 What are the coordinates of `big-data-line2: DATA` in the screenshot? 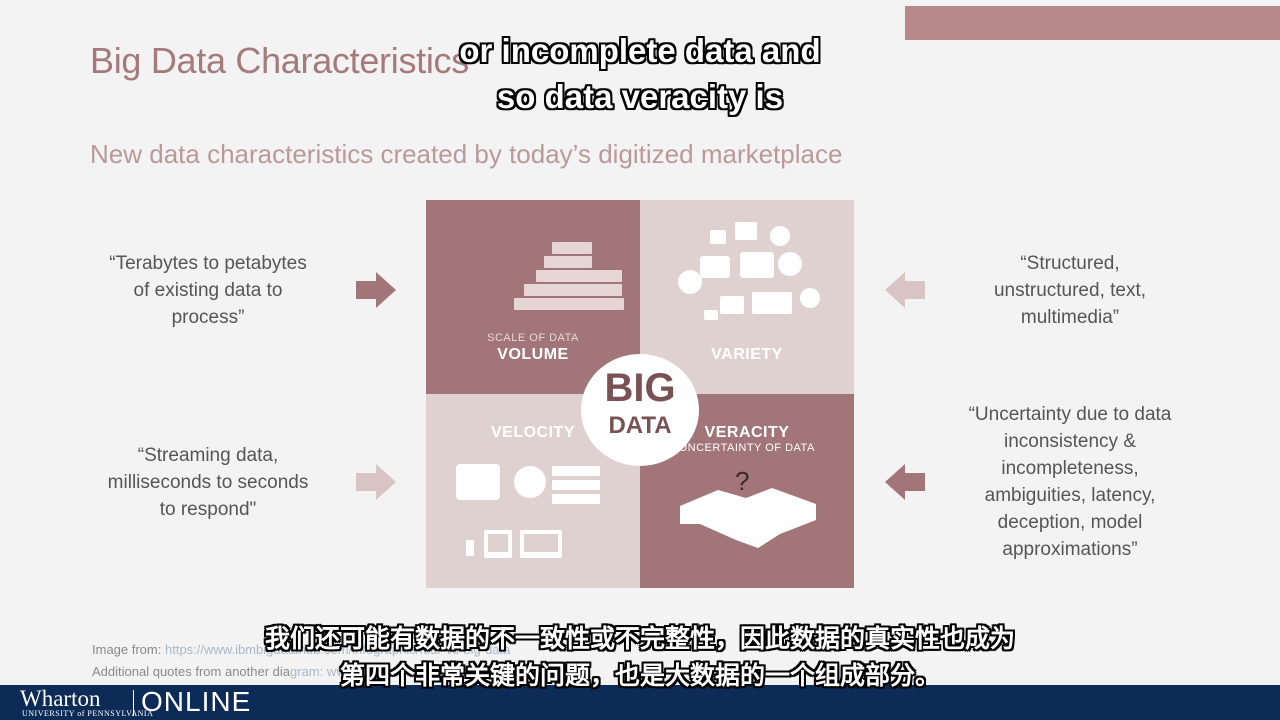 It's located at (640, 425).